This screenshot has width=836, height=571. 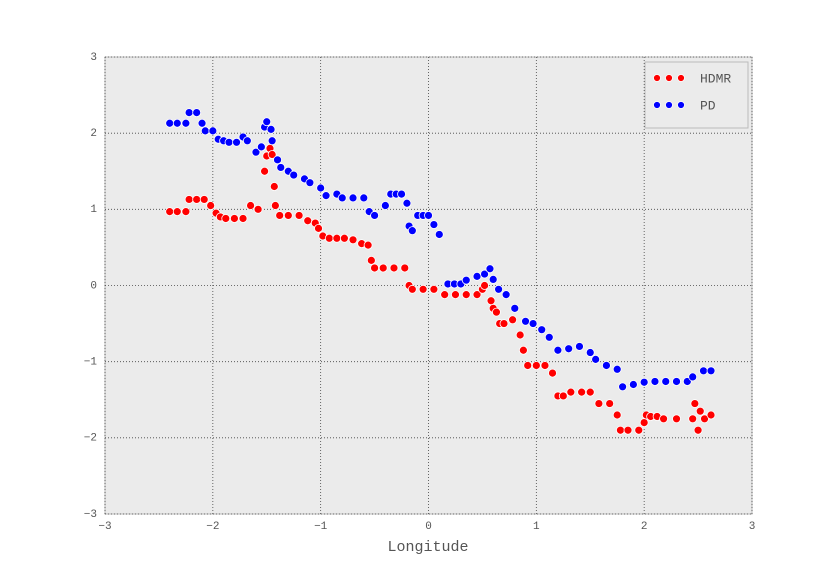 I want to click on y-tick-label: −2, so click(x=90, y=439).